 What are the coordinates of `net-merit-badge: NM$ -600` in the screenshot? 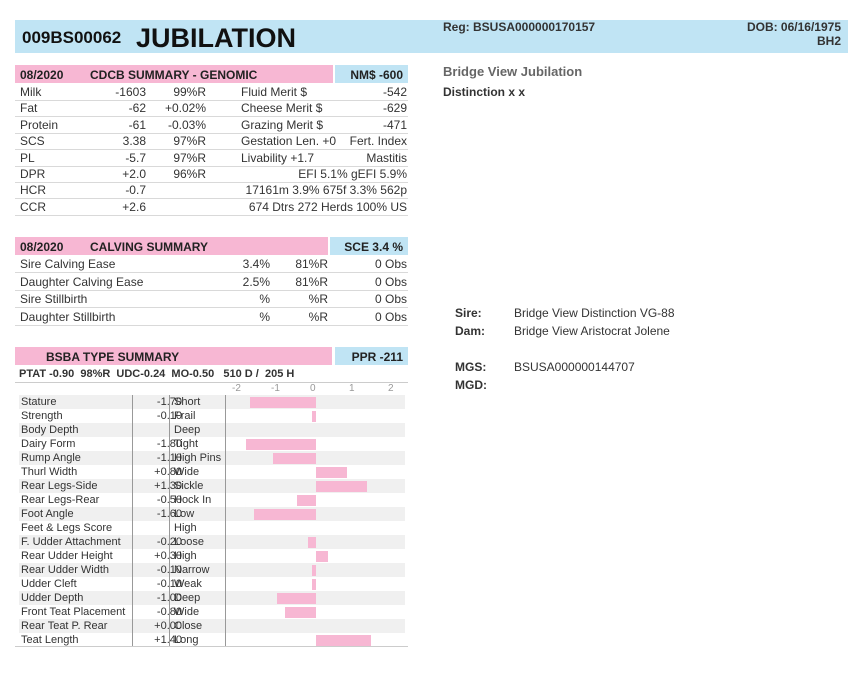 It's located at (371, 74).